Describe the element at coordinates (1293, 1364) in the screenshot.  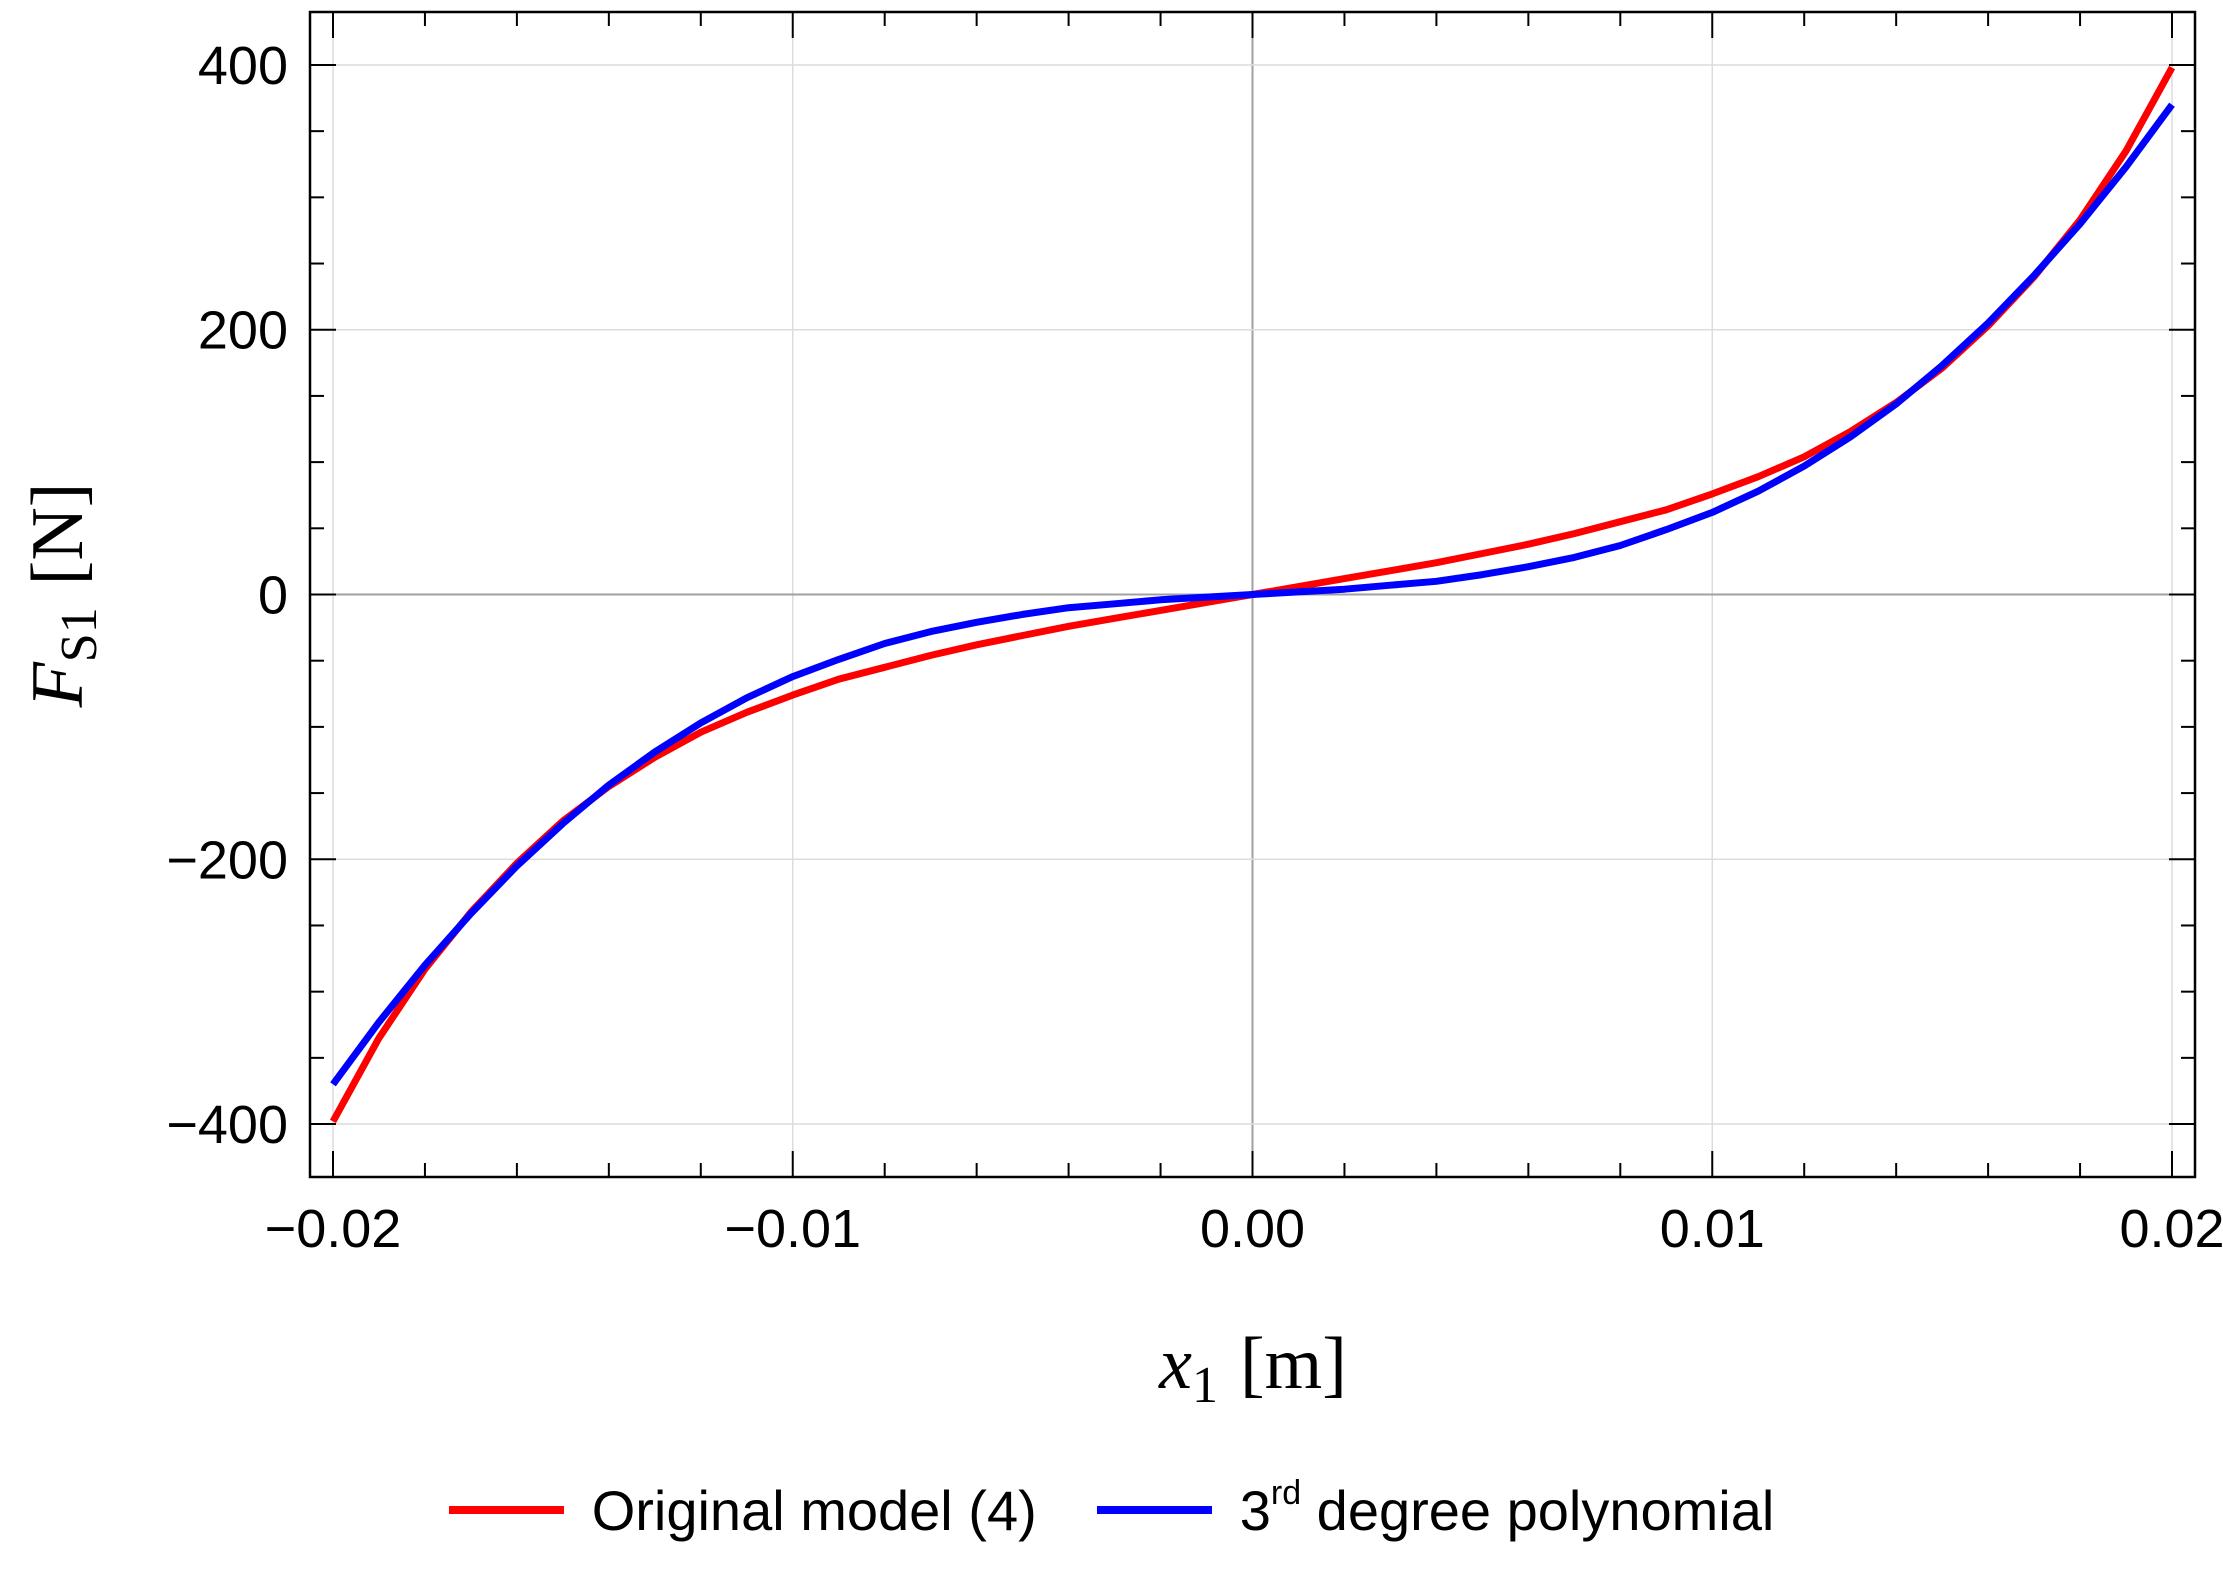
I see `x-axis-title-unit: [m]` at that location.